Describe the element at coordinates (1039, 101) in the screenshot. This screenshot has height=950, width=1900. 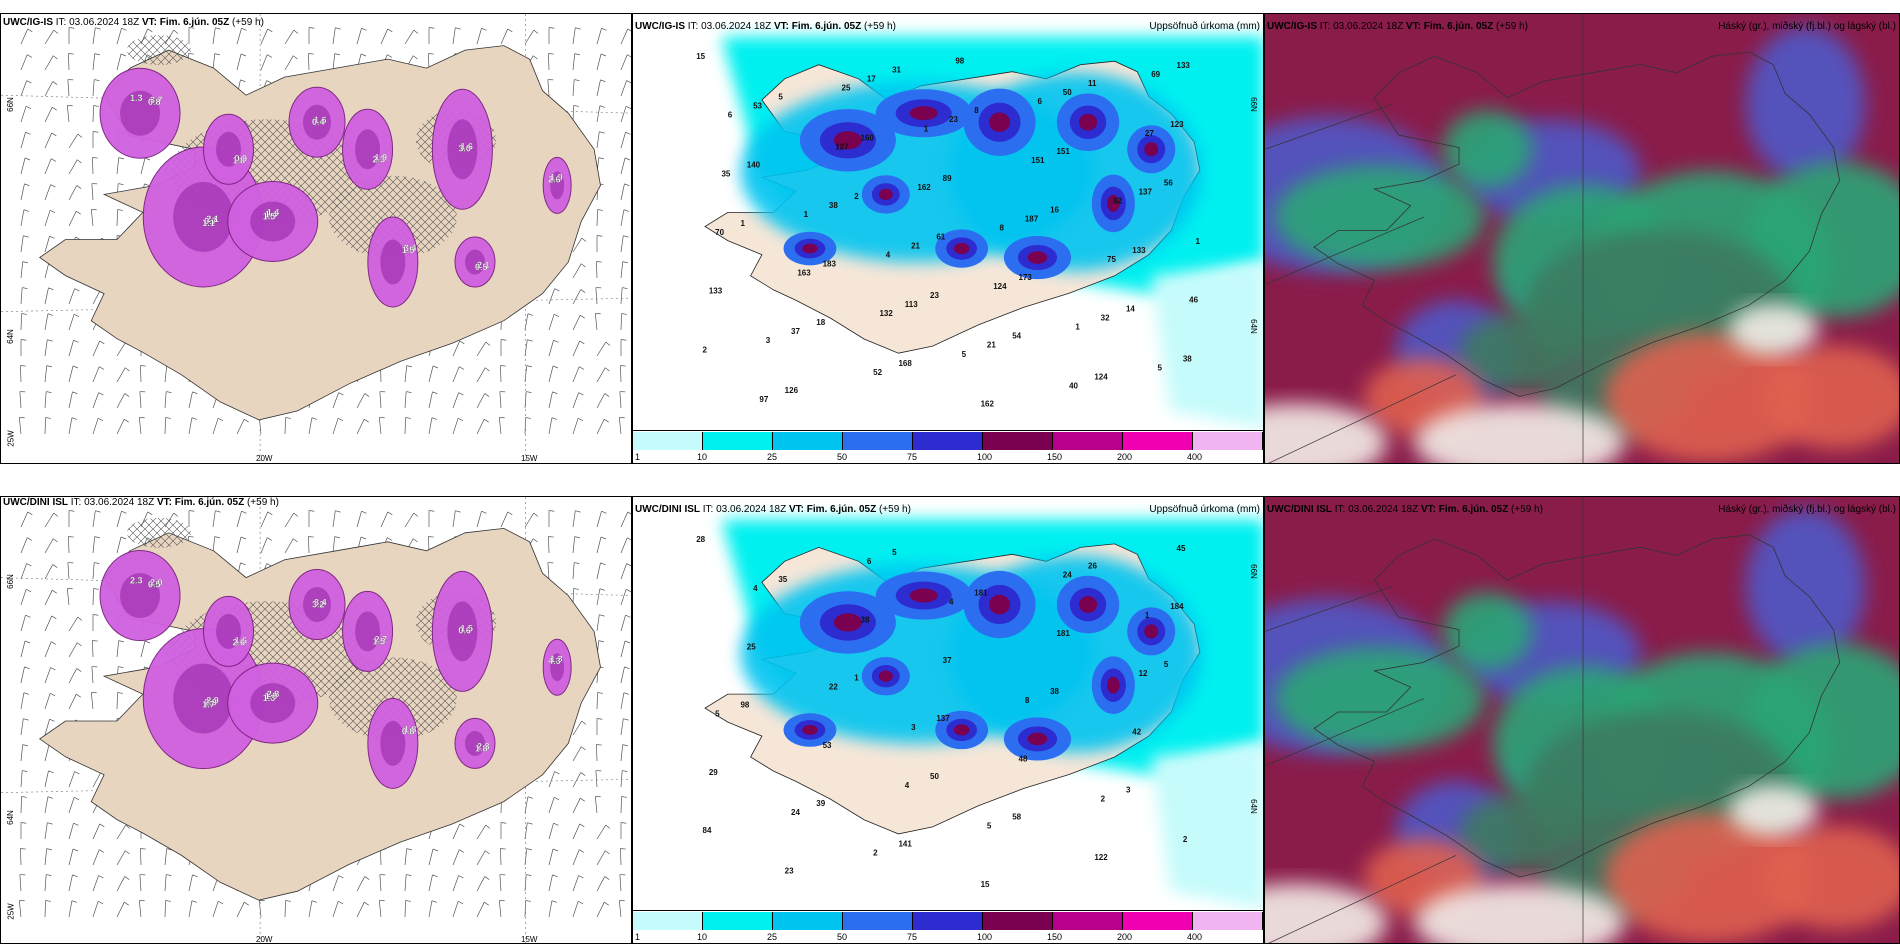
I see `precip-value: 6` at that location.